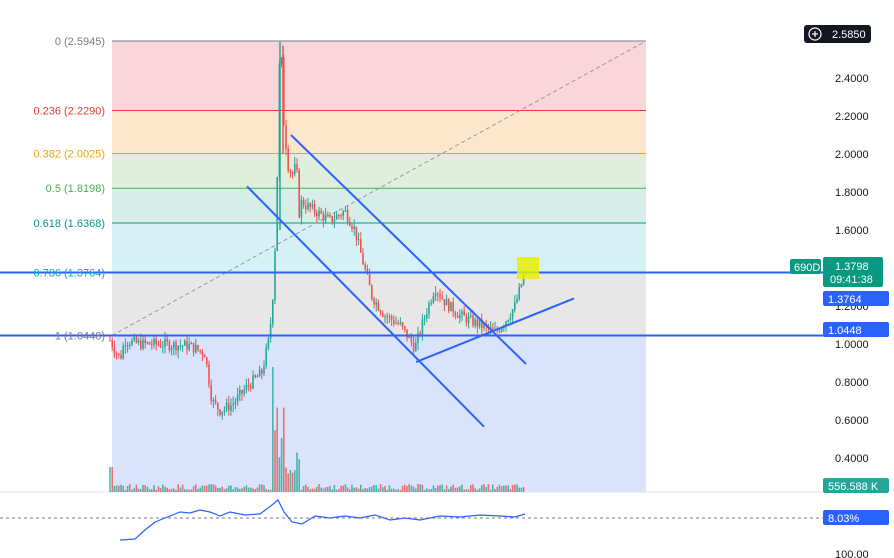  I want to click on fib-1-badge: 1.0448, so click(856, 329).